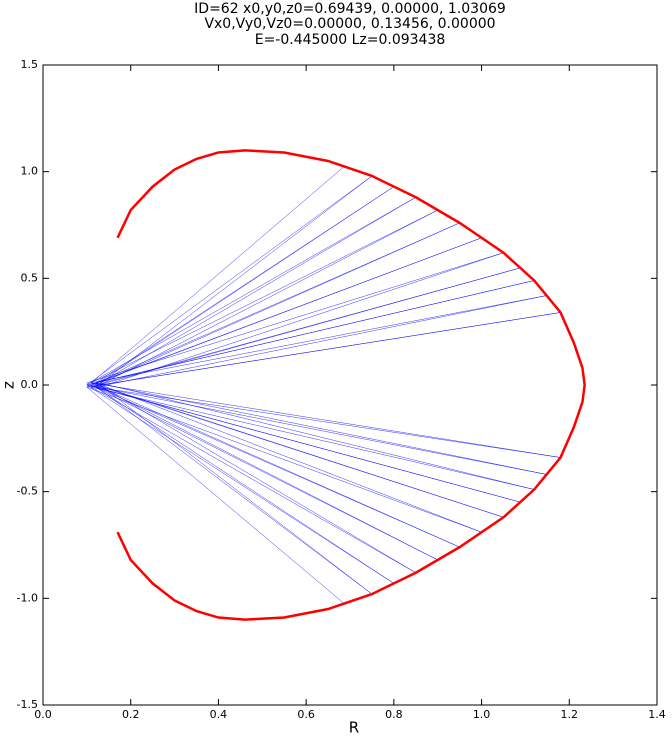 This screenshot has height=736, width=672. Describe the element at coordinates (27, 491) in the screenshot. I see `y-tick-label: -0.5` at that location.